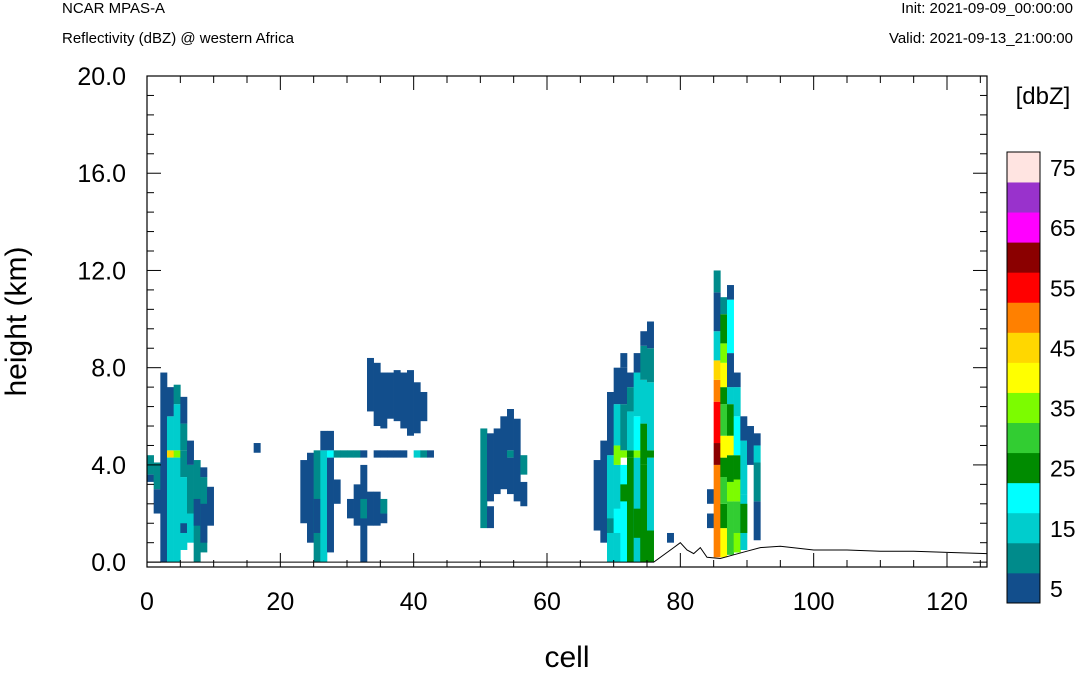  I want to click on x-tick-label: 120, so click(947, 602).